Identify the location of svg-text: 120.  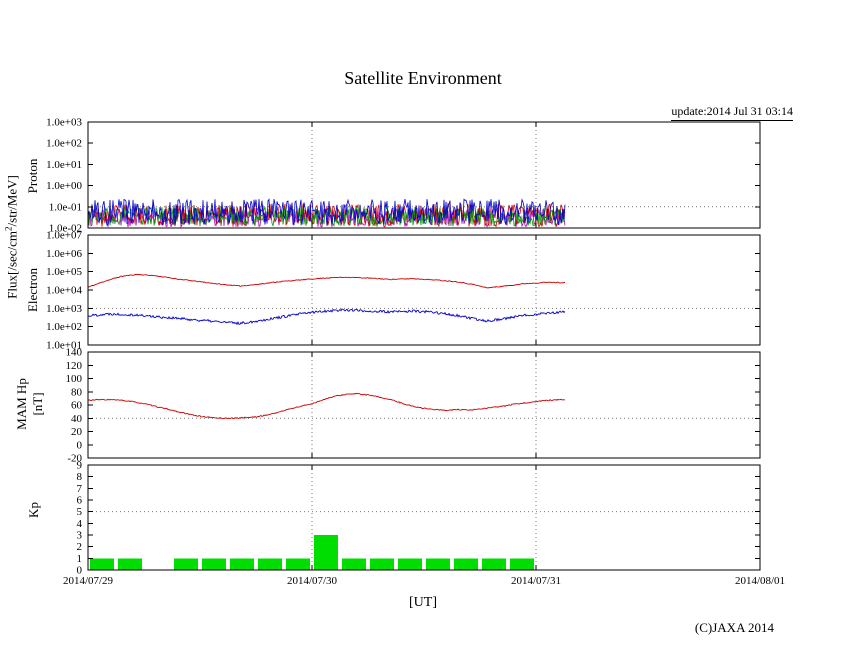
(74, 366).